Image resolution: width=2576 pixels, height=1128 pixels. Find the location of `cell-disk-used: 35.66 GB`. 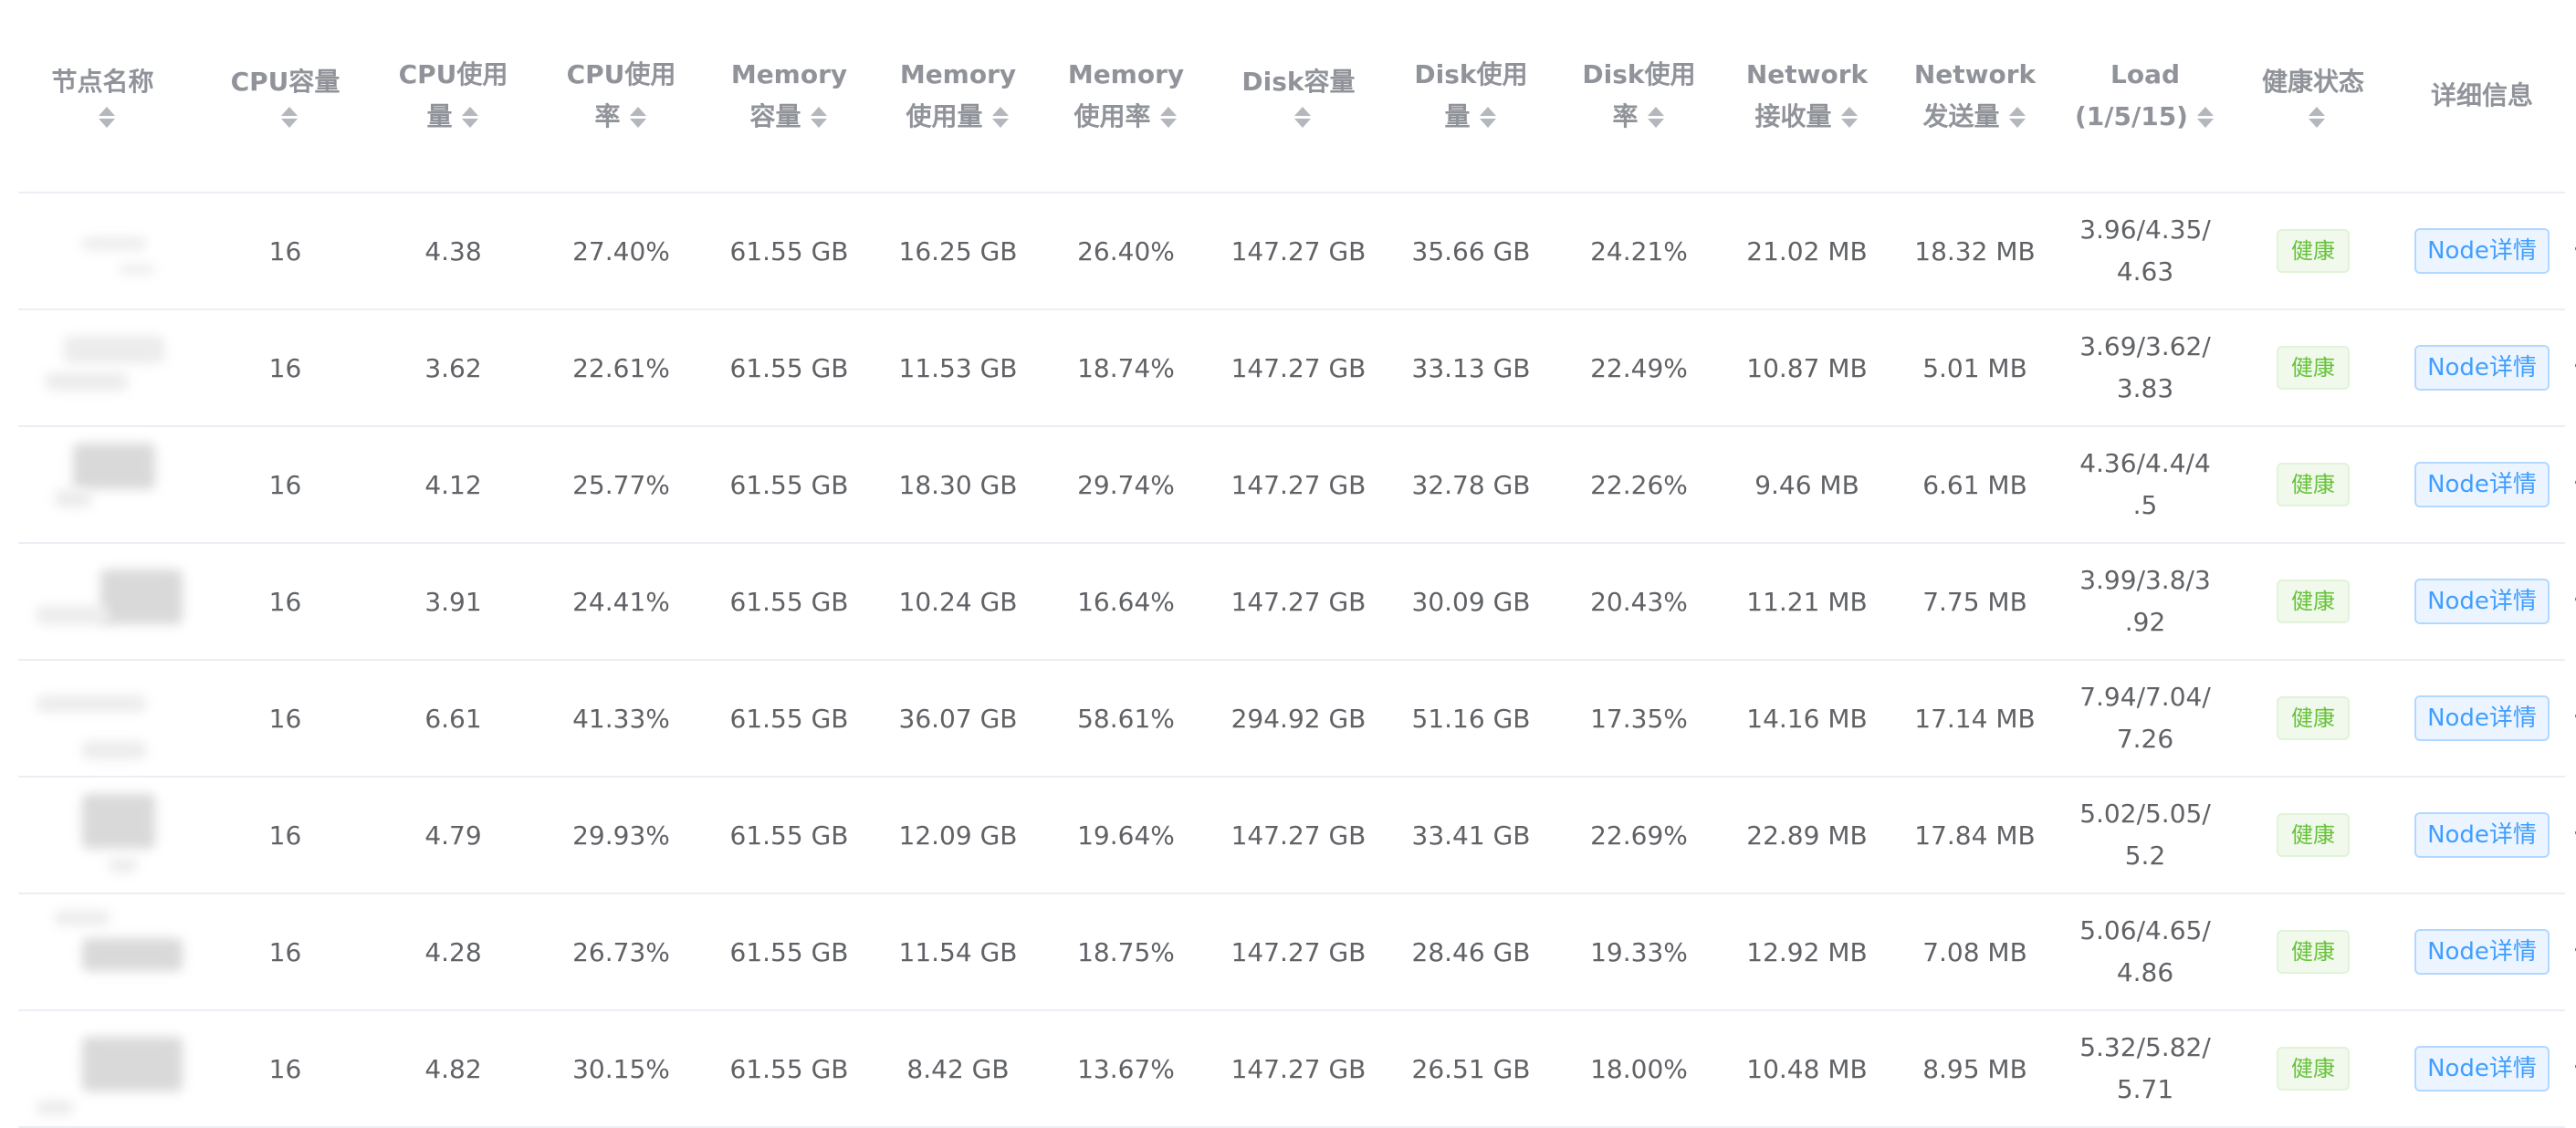

cell-disk-used: 35.66 GB is located at coordinates (1471, 251).